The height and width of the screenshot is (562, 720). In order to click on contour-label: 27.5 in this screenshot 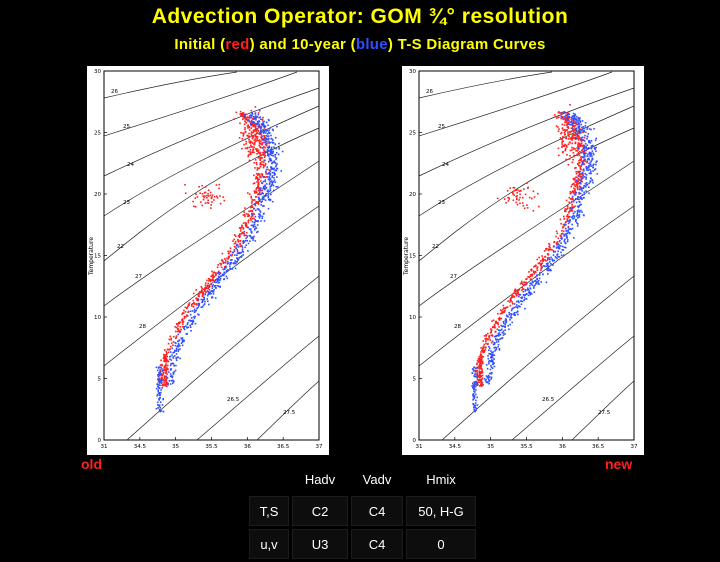, I will do `click(289, 413)`.